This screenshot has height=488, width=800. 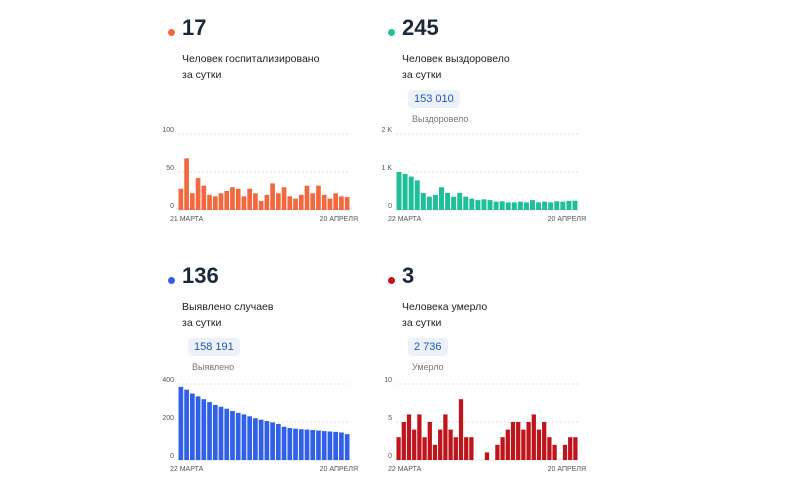 I want to click on y-tick-label: 200, so click(x=168, y=418).